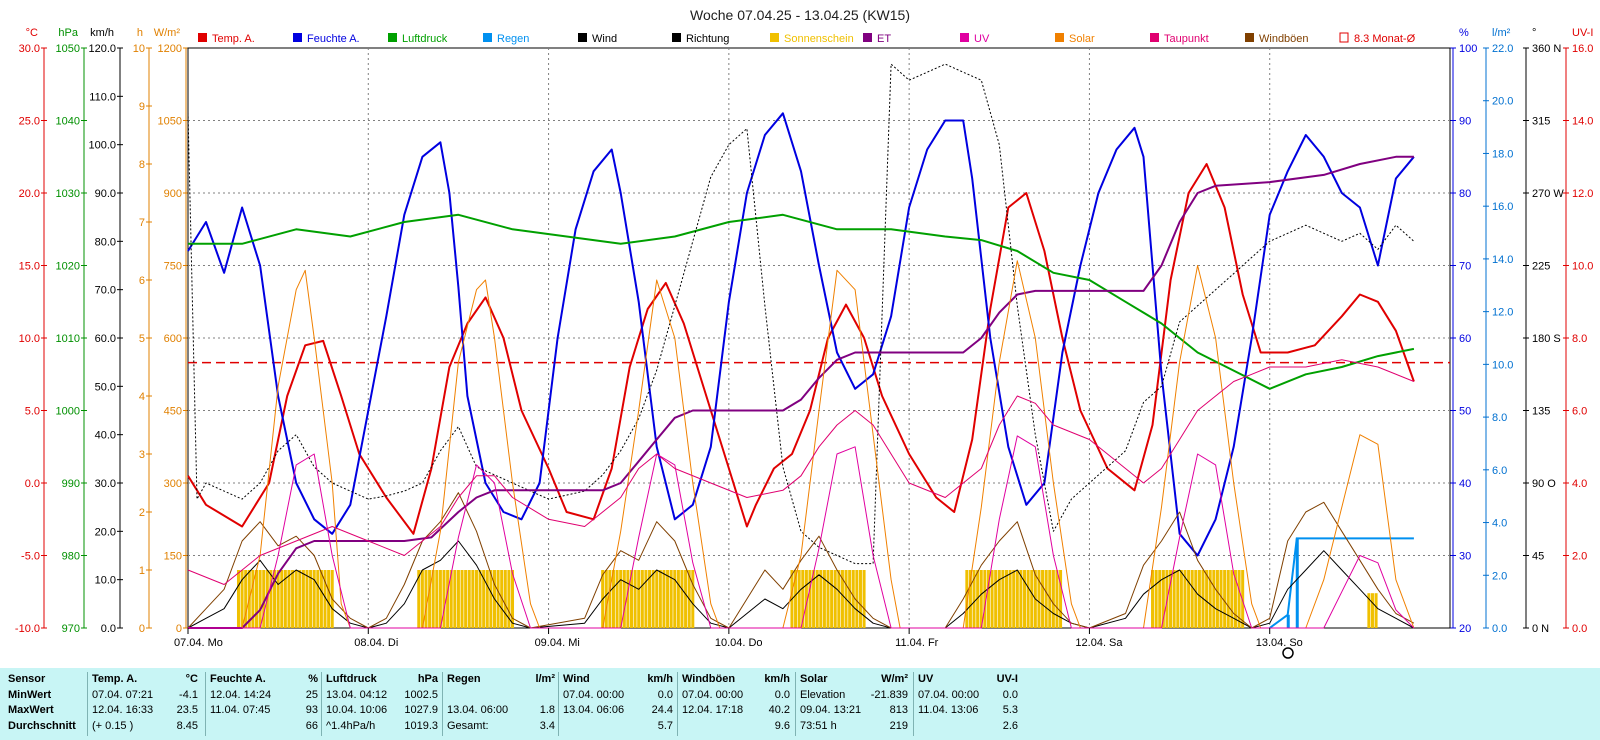  What do you see at coordinates (102, 49) in the screenshot?
I see `left-tick-label: 120.0` at bounding box center [102, 49].